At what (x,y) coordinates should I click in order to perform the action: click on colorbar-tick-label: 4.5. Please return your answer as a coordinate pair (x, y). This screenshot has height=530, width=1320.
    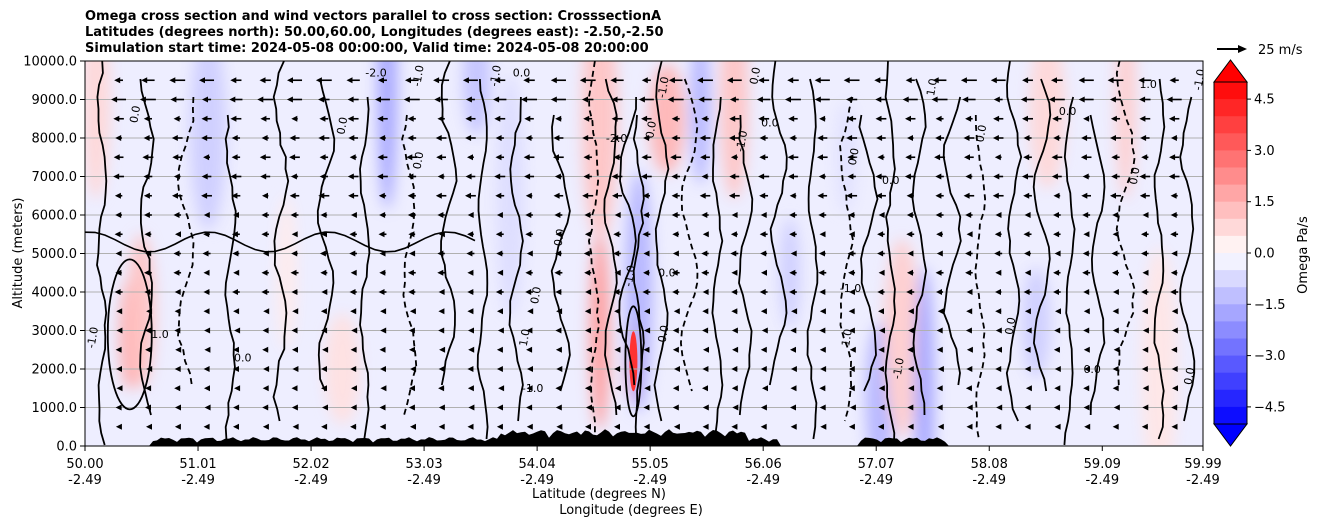
    Looking at the image, I should click on (1264, 100).